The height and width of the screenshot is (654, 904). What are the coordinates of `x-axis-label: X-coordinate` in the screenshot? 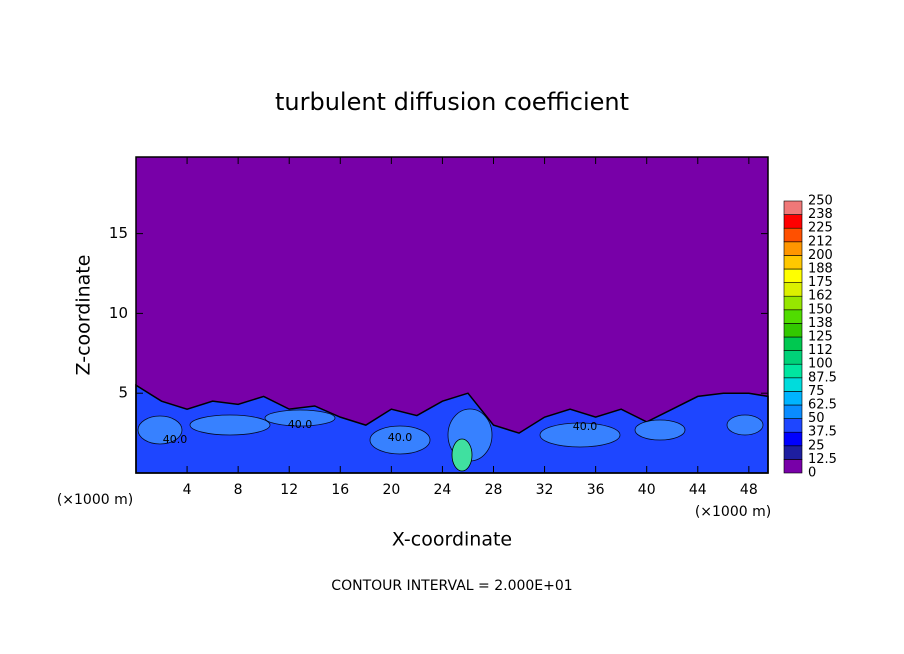 It's located at (452, 540).